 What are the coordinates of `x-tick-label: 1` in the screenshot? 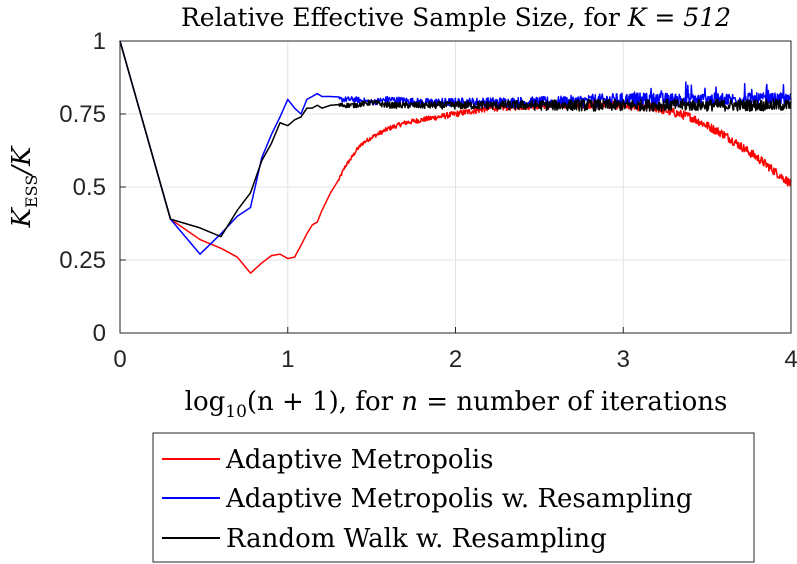 It's located at (287, 359).